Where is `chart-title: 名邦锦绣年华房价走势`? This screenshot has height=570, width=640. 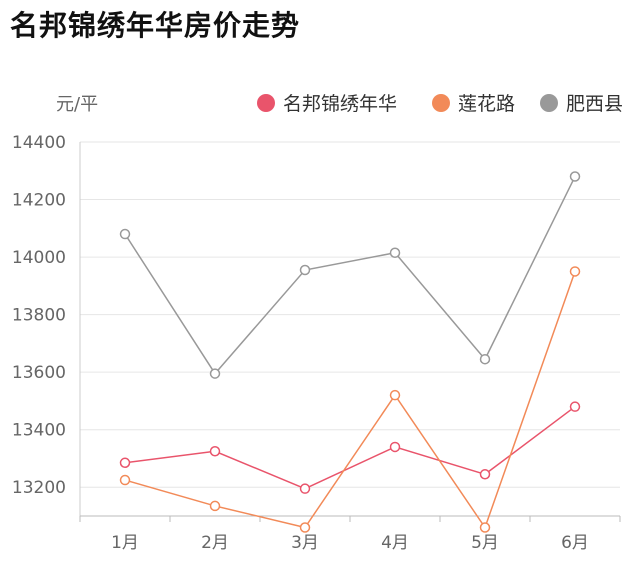
chart-title: 名邦锦绣年华房价走势 is located at coordinates (155, 25).